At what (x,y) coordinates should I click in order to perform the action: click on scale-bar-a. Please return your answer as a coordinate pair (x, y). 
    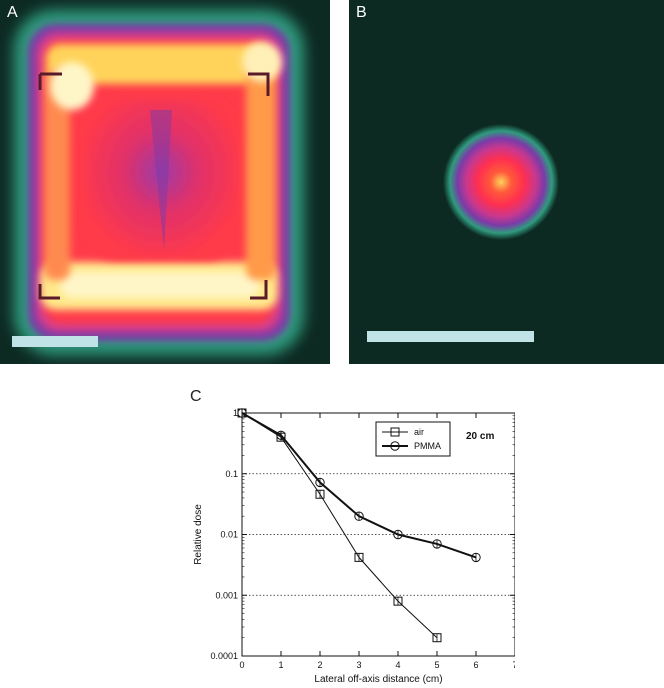
    Looking at the image, I should click on (55, 341).